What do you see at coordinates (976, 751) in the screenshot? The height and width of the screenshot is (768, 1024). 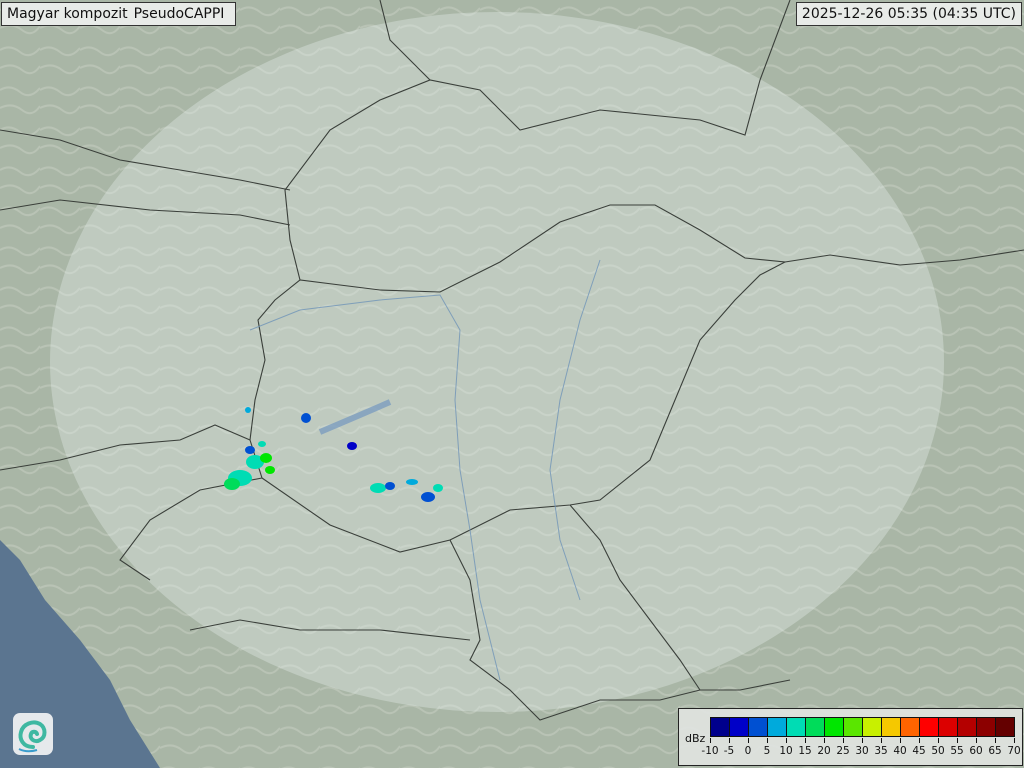 I see `legend-tick-label: 60` at bounding box center [976, 751].